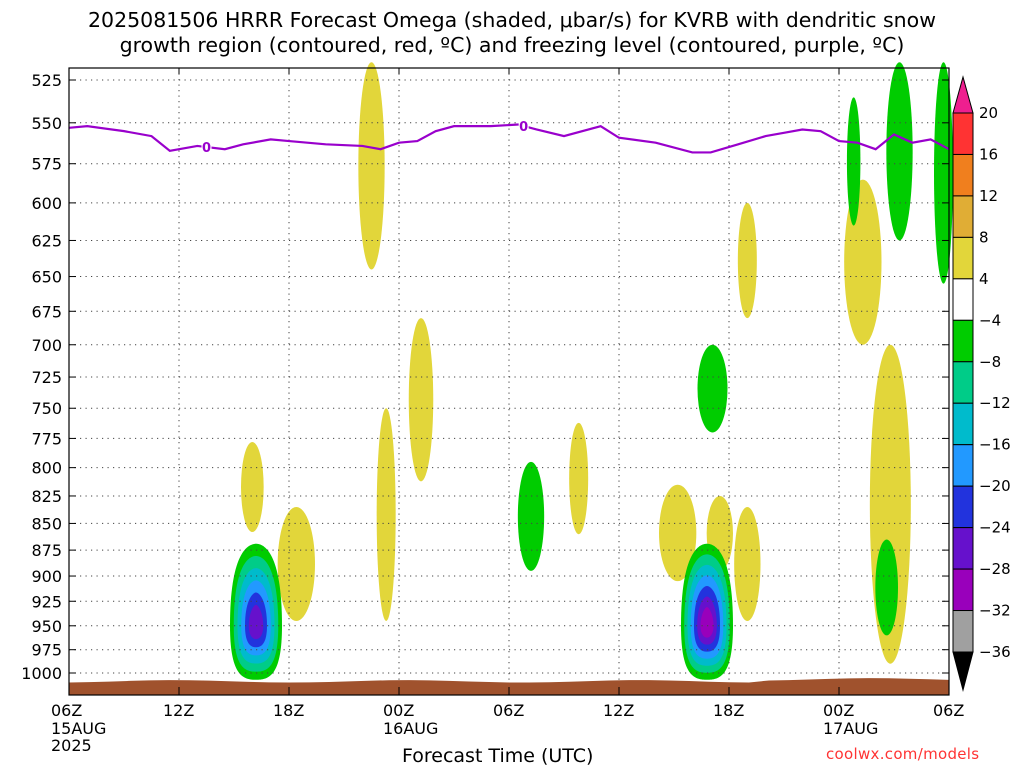  I want to click on y-tick-label-950: 950, so click(46, 626).